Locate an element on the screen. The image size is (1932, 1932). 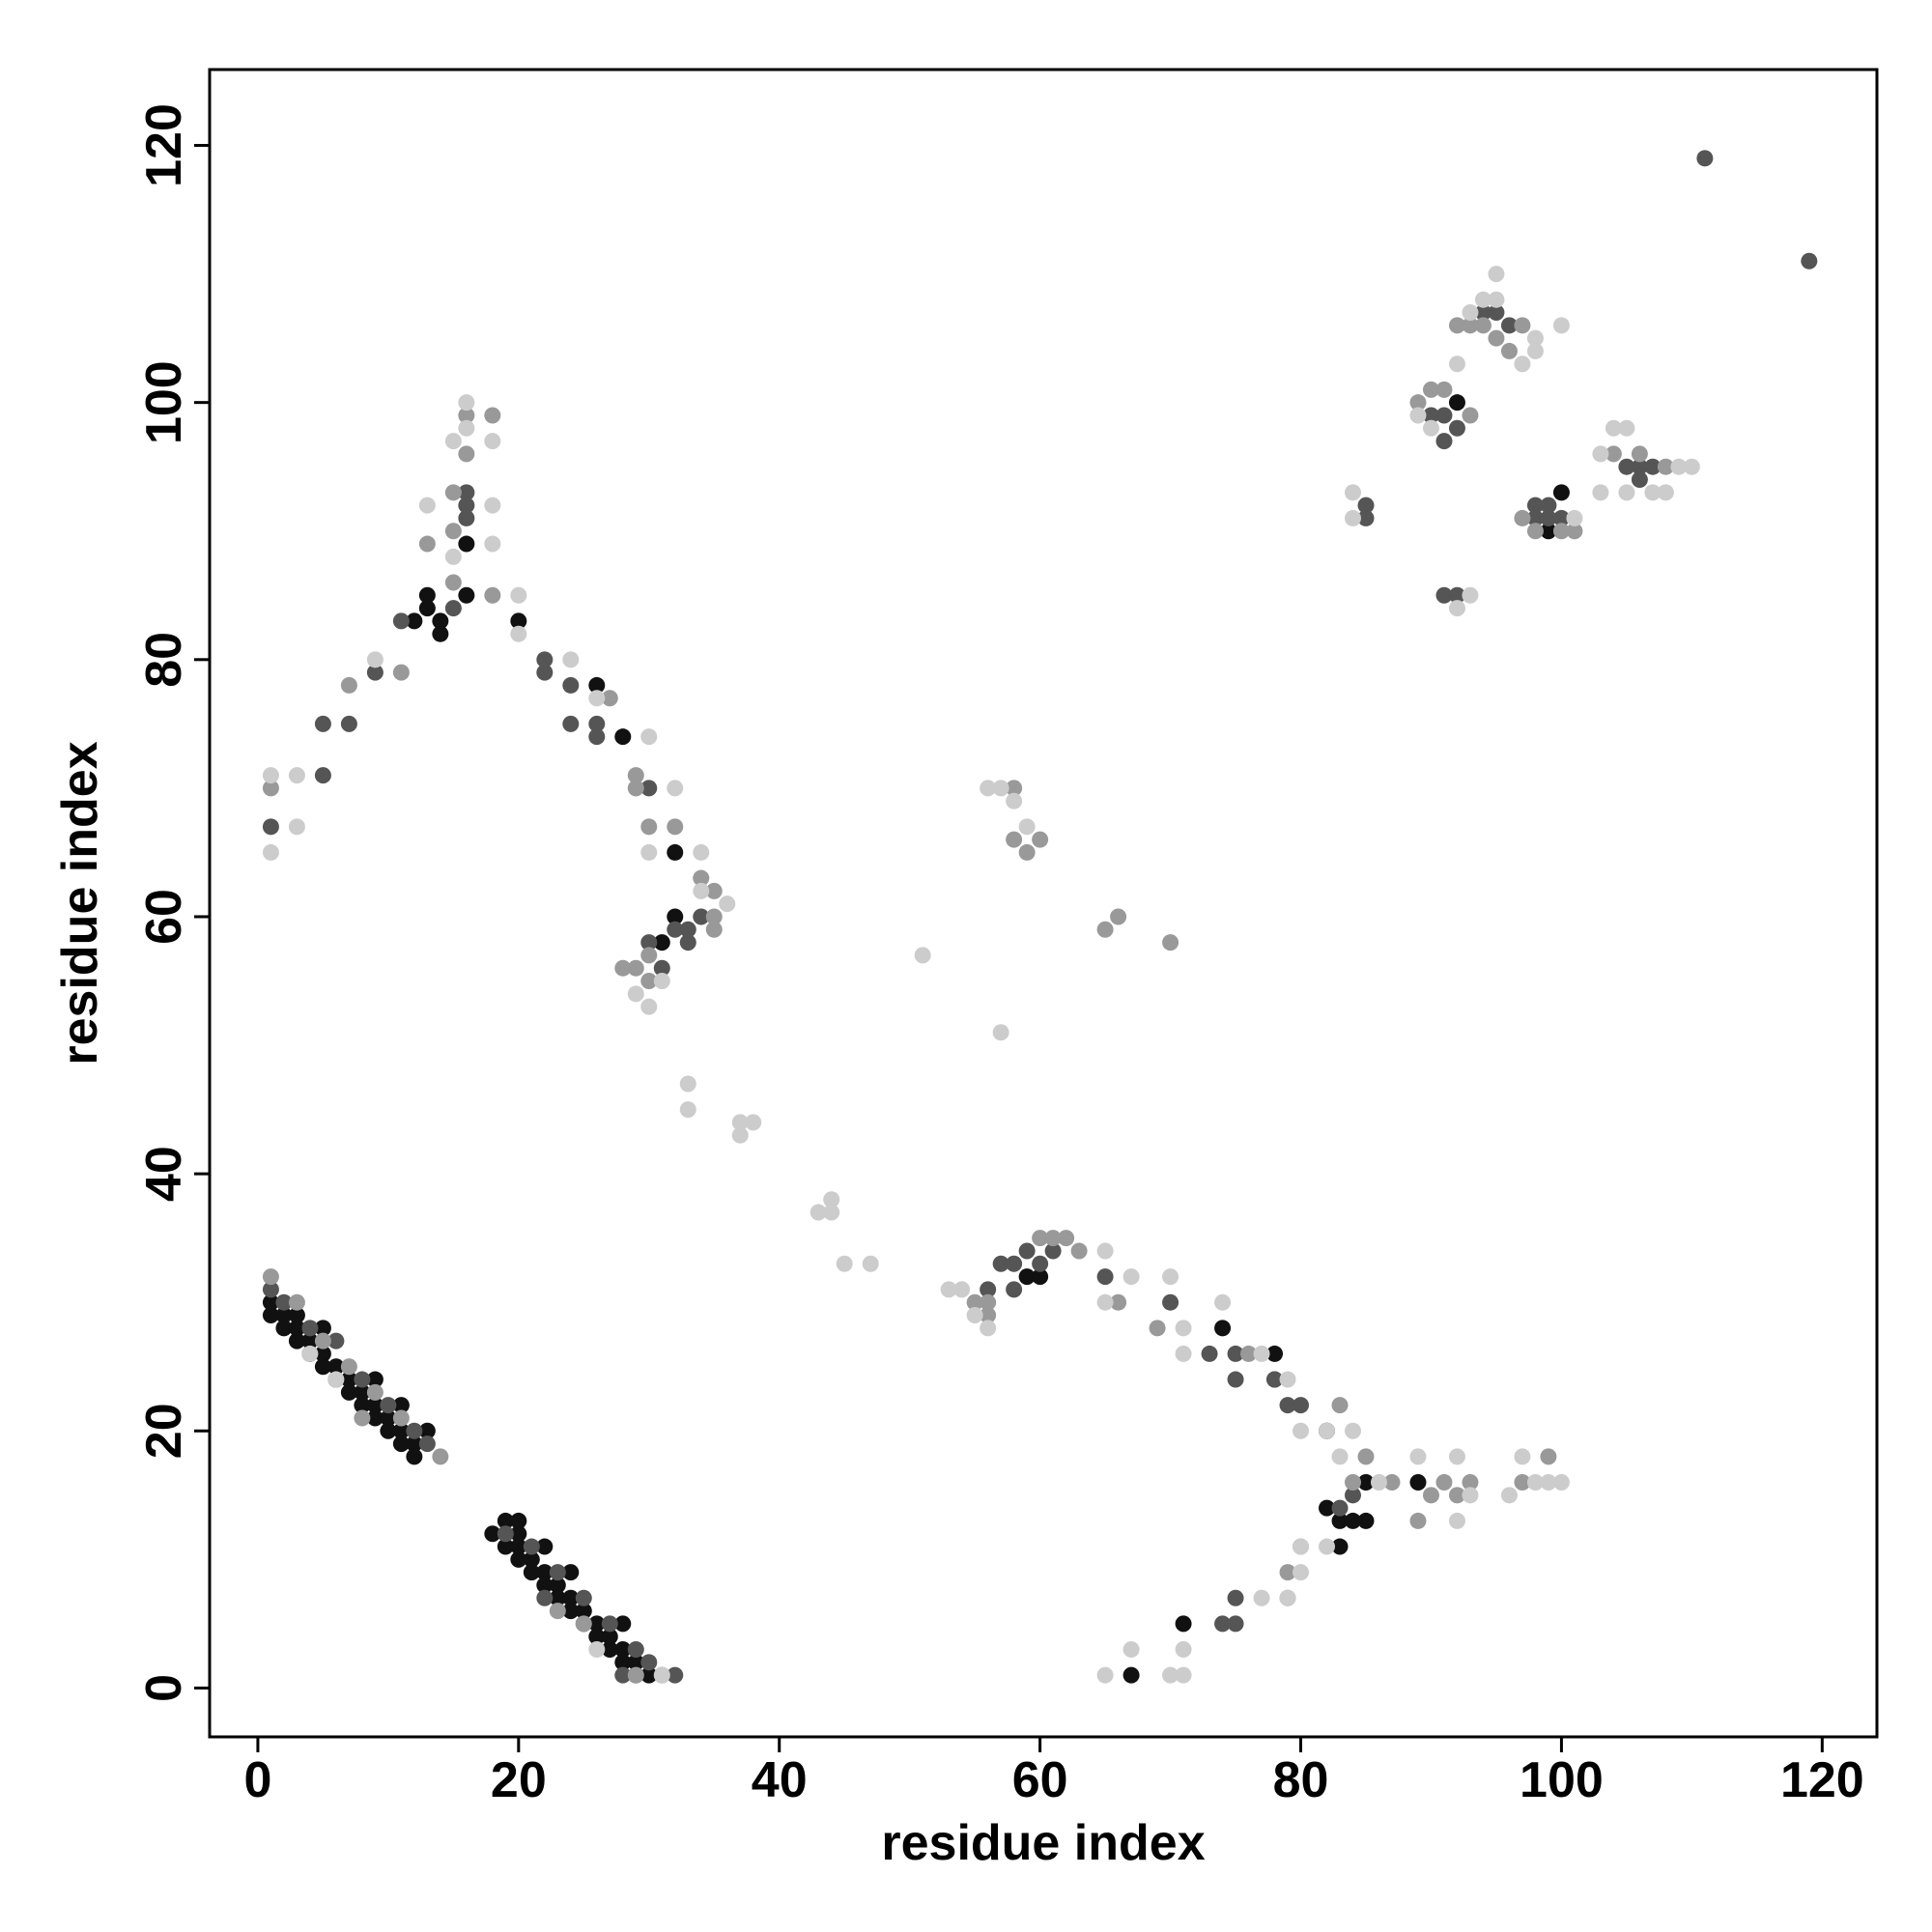
y-tick-label: 20 is located at coordinates (164, 1431).